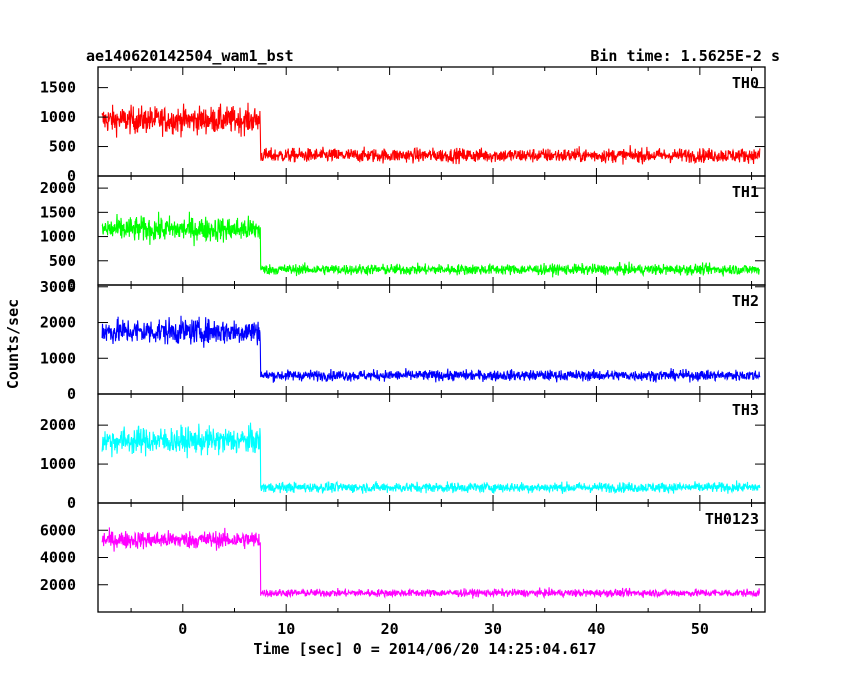 Image resolution: width=850 pixels, height=680 pixels. Describe the element at coordinates (58, 558) in the screenshot. I see `y-tick-label: 4000` at that location.